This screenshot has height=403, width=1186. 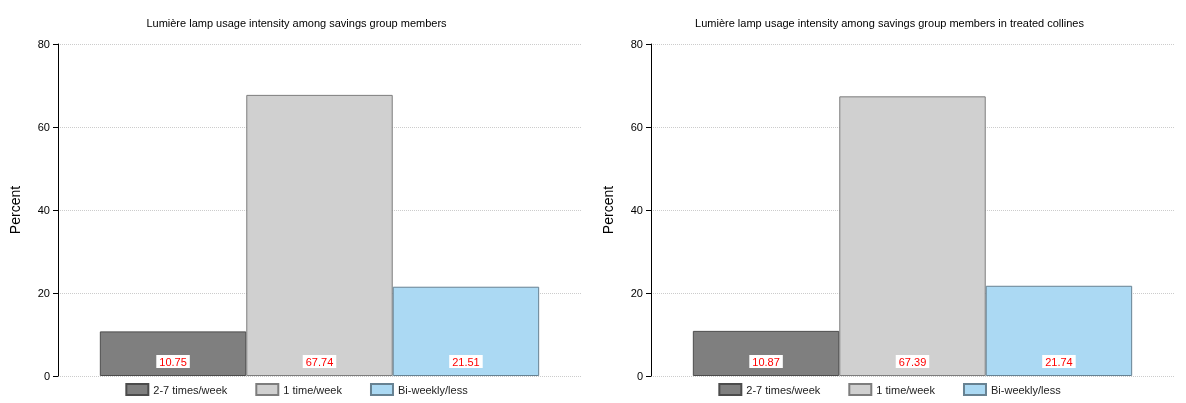 What do you see at coordinates (890, 22) in the screenshot?
I see `chart-title: Lumière lamp usage intensity among savings group members in treated collines` at bounding box center [890, 22].